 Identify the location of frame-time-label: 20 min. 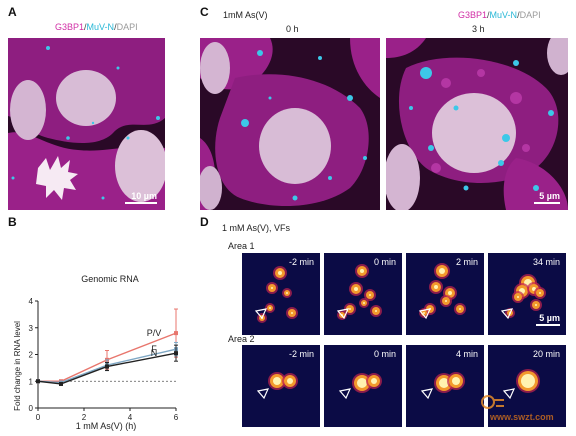
(546, 354).